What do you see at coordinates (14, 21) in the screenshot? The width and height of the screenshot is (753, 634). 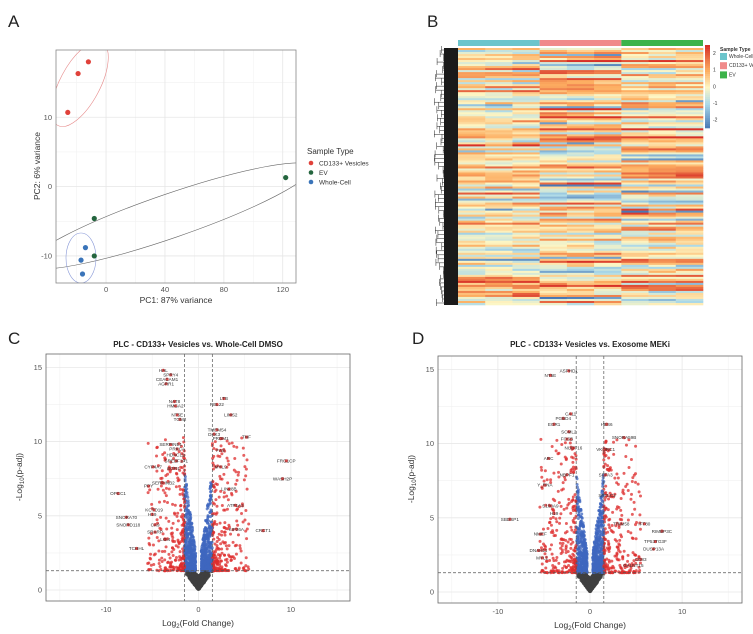 I see `panel-label-a: A` at bounding box center [14, 21].